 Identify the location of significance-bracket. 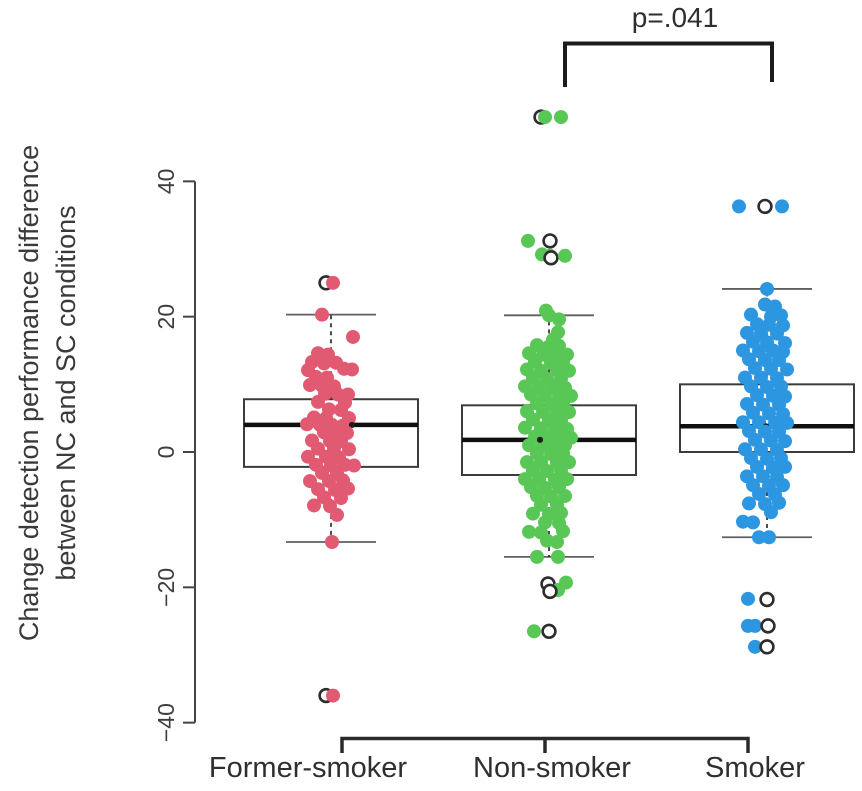
(668, 64).